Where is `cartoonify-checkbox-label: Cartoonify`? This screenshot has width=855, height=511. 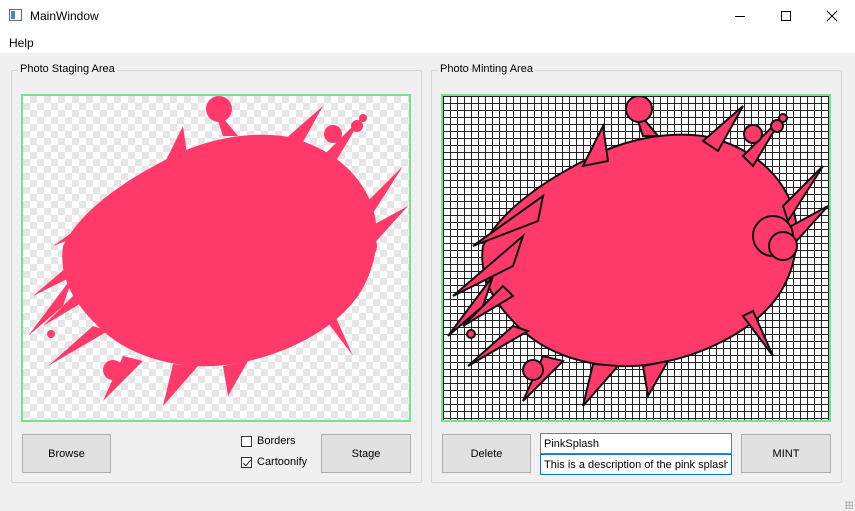
cartoonify-checkbox-label: Cartoonify is located at coordinates (282, 462).